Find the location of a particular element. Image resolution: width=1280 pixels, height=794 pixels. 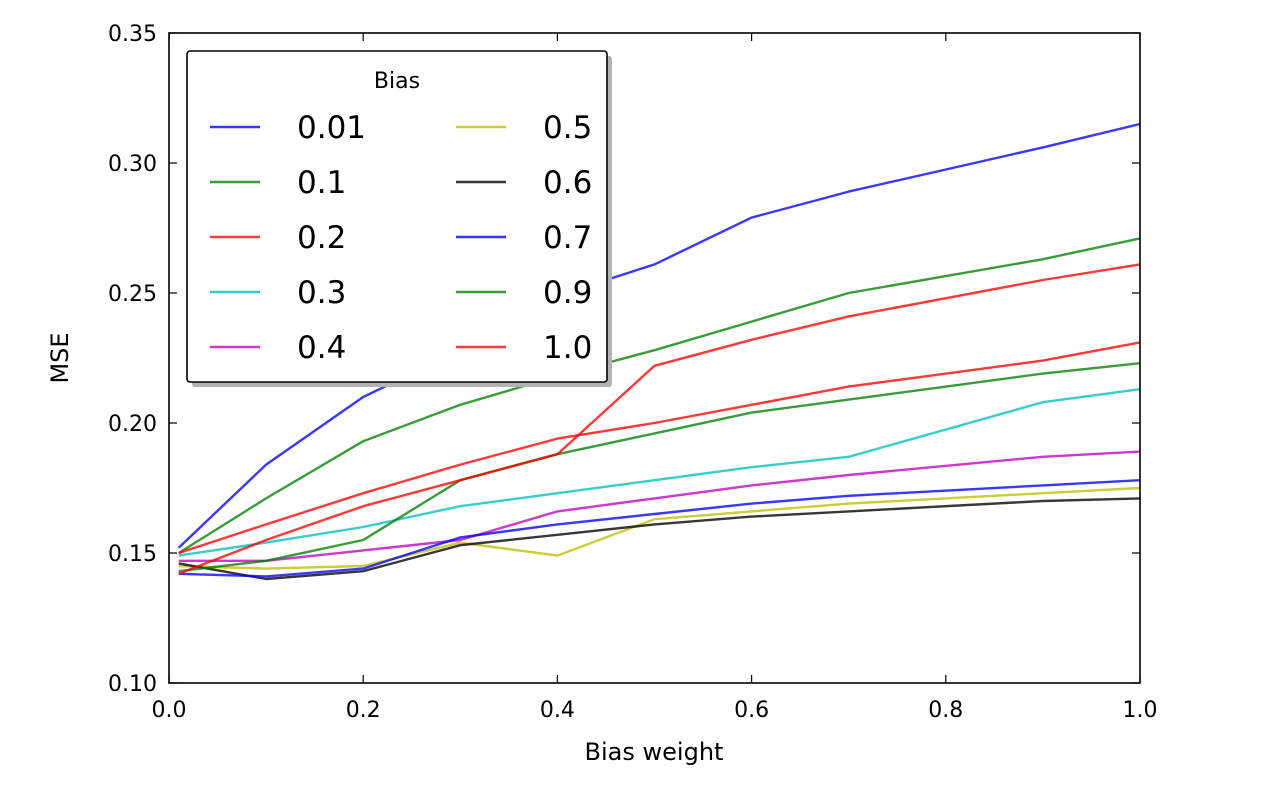

y-tick-label: 0.30 is located at coordinates (132, 164).